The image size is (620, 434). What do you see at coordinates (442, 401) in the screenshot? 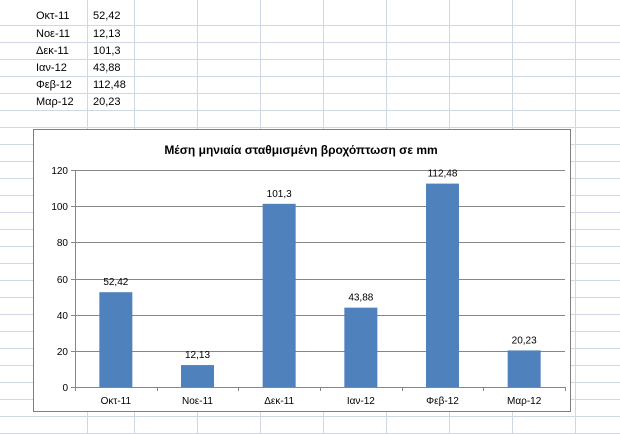
I see `x-tick-label: Φεβ-12` at bounding box center [442, 401].